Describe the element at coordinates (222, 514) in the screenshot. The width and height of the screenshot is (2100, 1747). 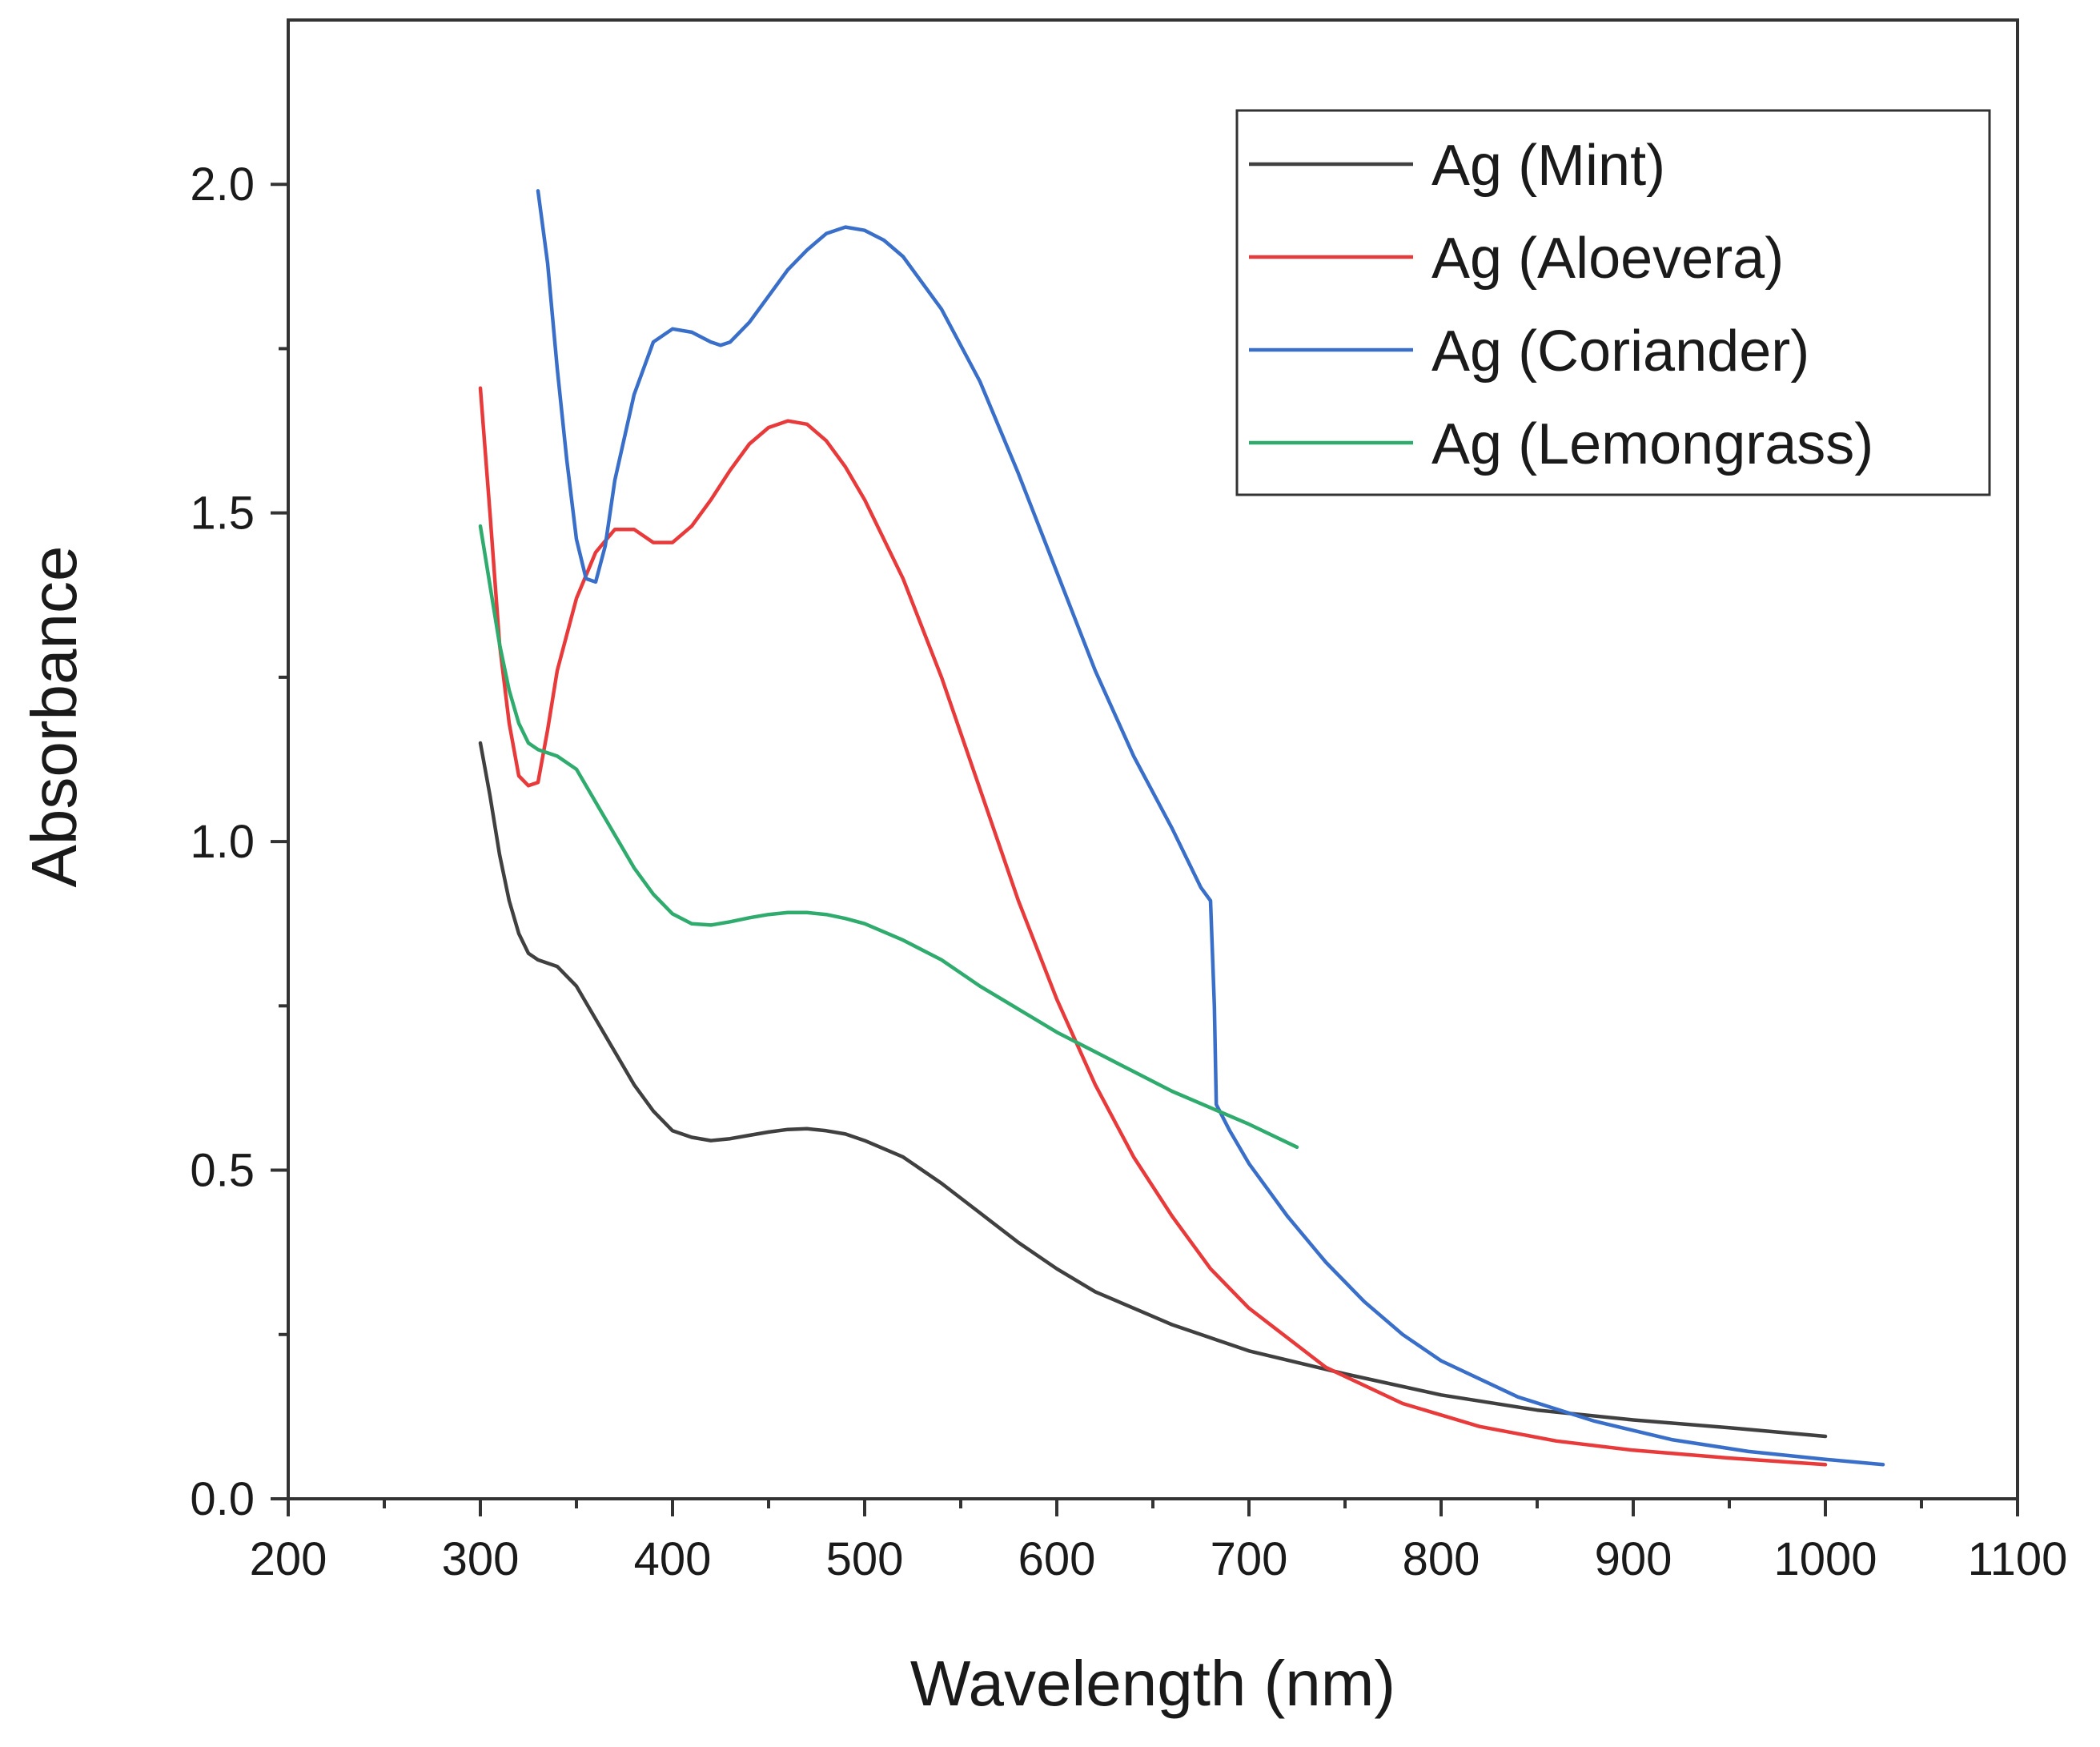
I see `y-tick-label: 1.5` at that location.